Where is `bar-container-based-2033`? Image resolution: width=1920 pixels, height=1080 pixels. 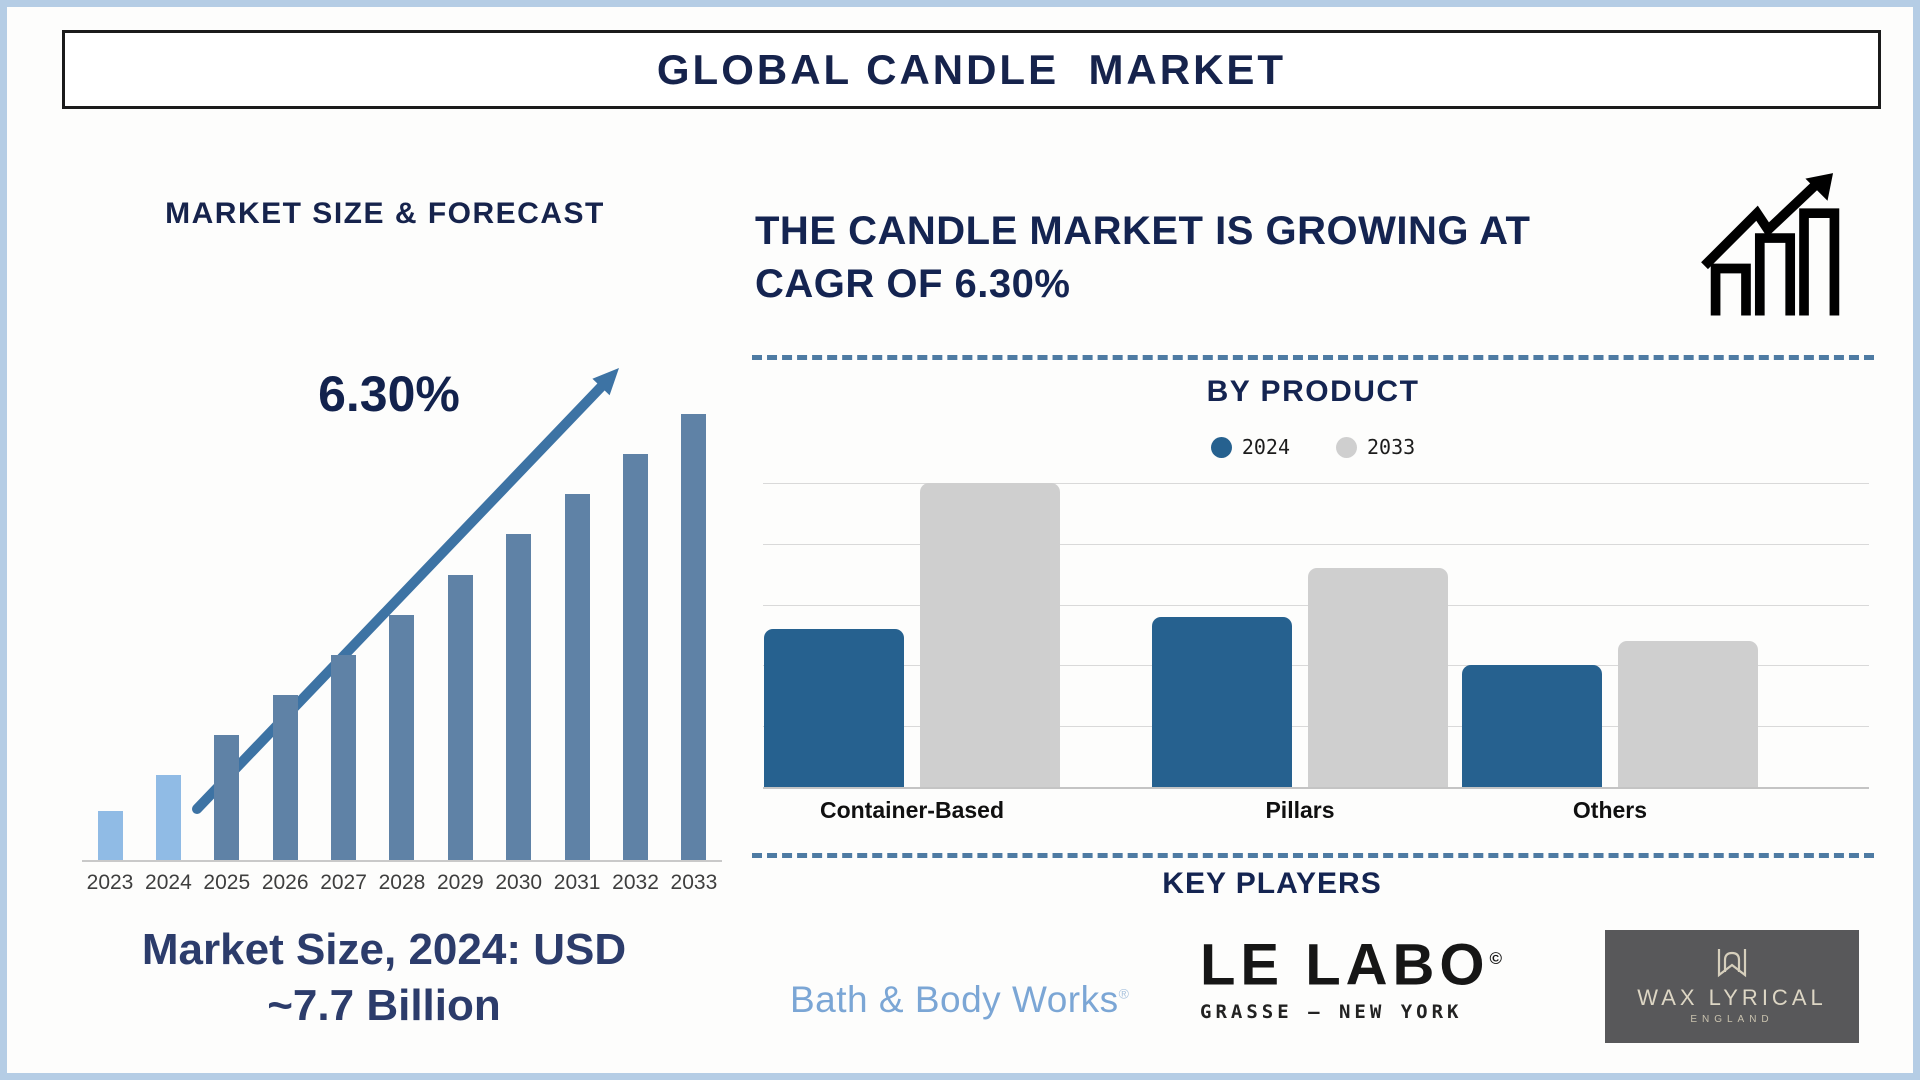
bar-container-based-2033 is located at coordinates (990, 635).